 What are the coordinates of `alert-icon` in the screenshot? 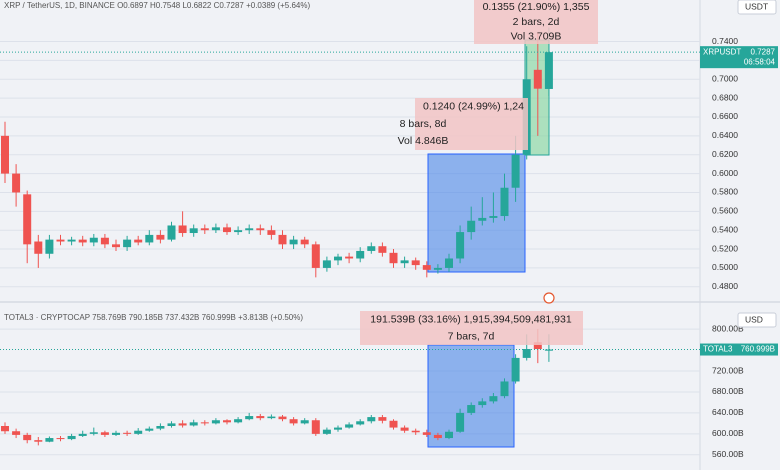 It's located at (549, 298).